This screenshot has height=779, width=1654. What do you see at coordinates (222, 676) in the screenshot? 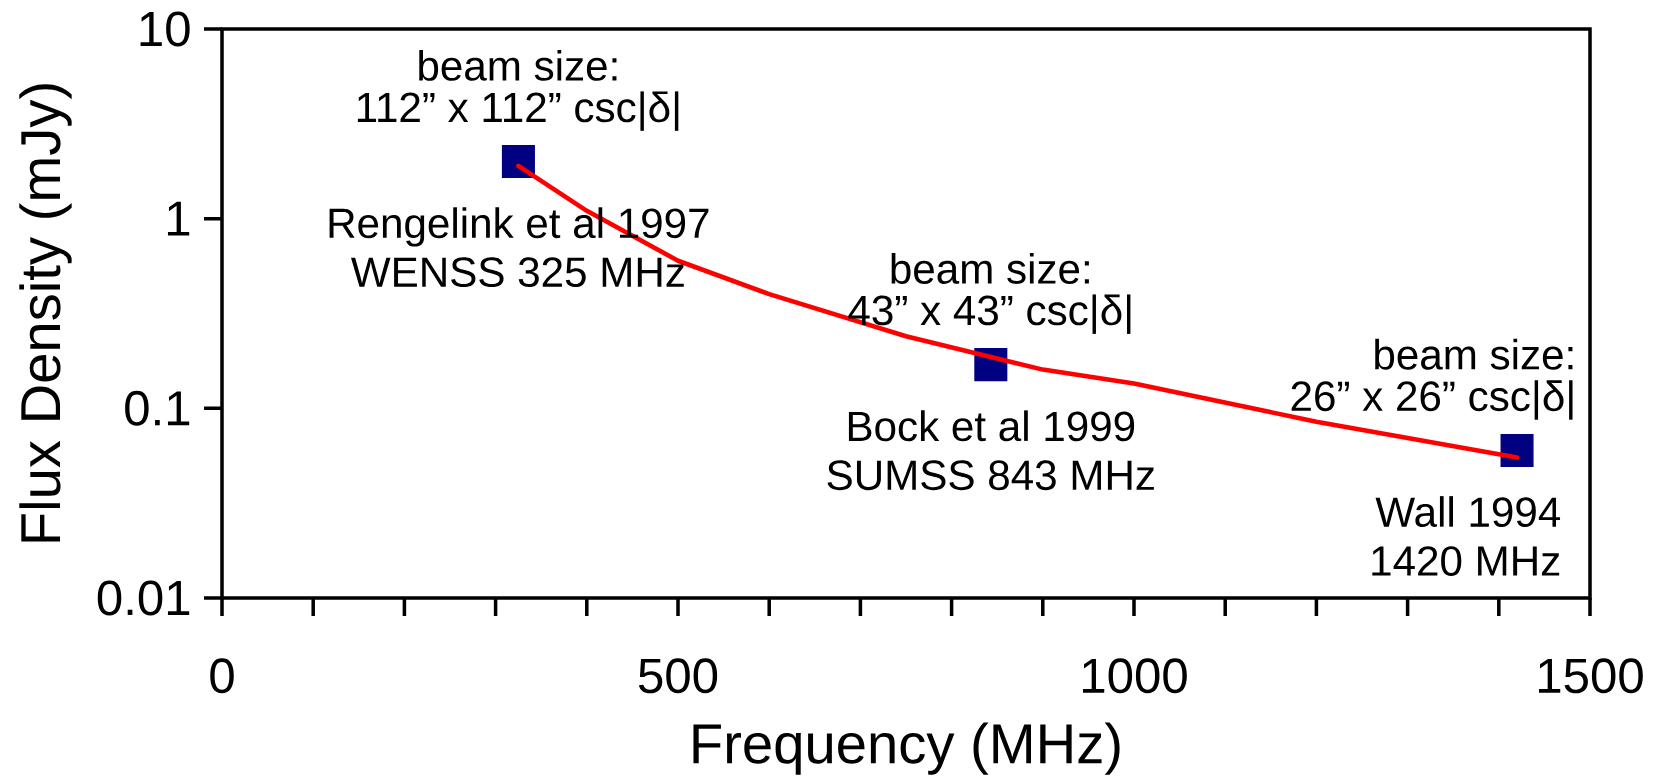
I see `x-tick-label: 0` at bounding box center [222, 676].